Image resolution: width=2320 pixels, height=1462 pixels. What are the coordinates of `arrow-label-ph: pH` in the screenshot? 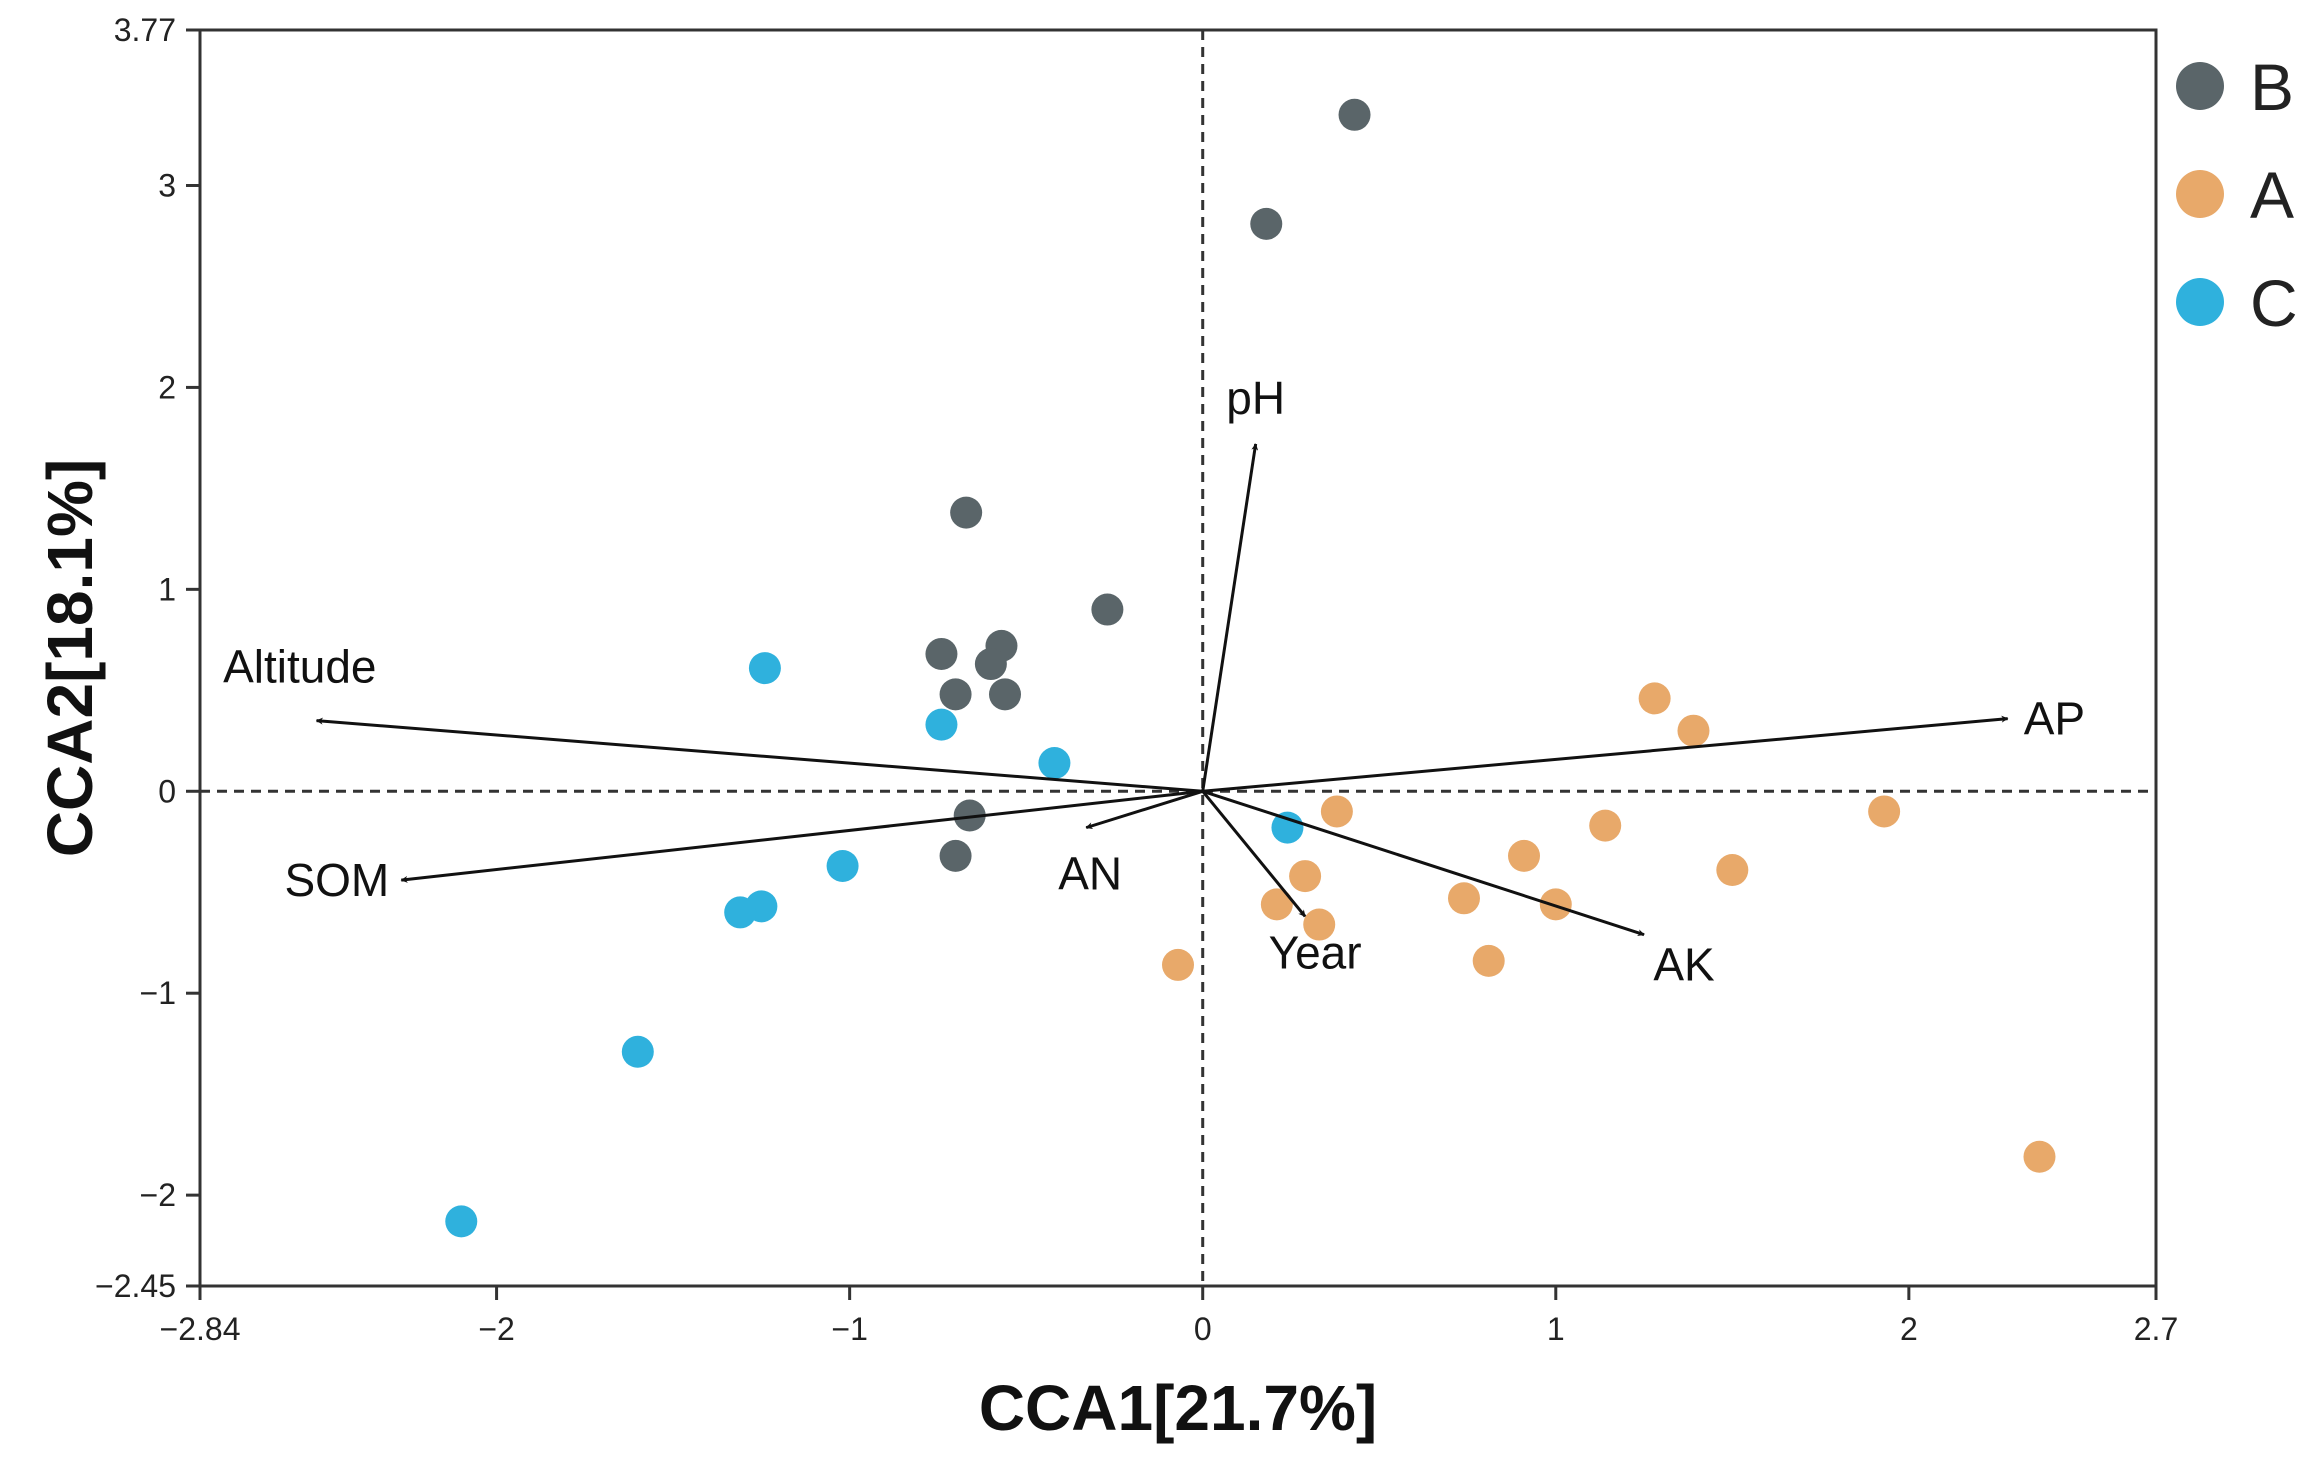 It's located at (1255, 398).